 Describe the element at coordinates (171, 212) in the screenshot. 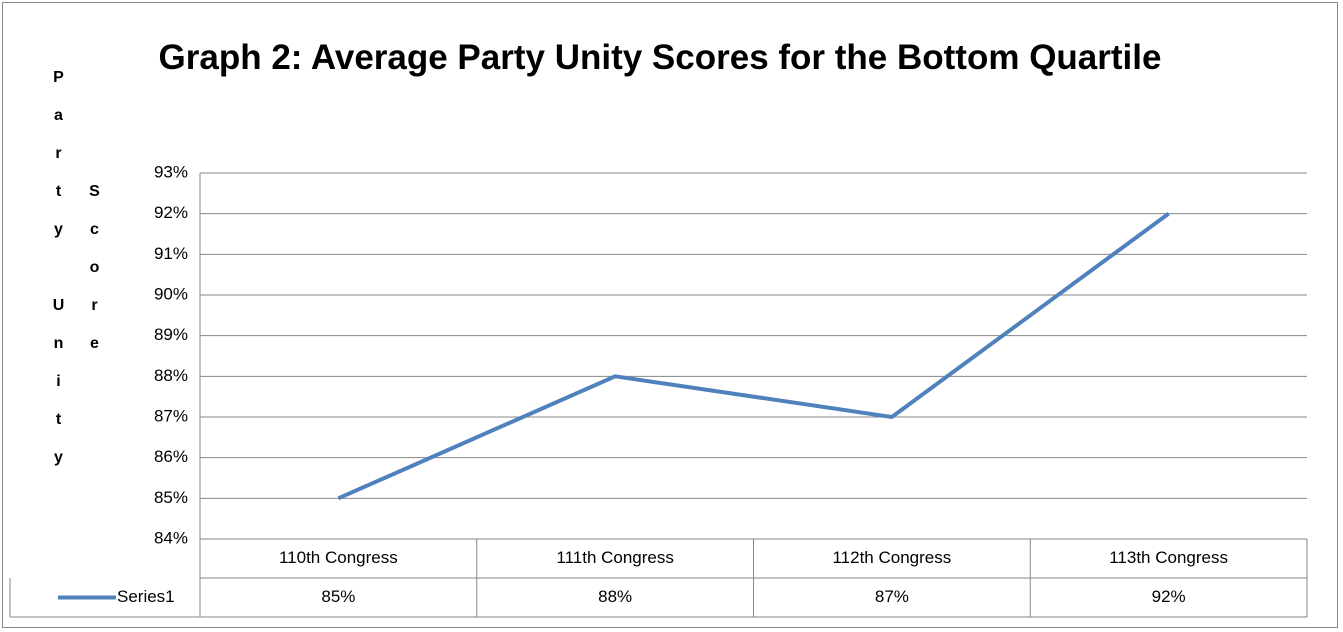

I see `y-tick-label: 92%` at that location.